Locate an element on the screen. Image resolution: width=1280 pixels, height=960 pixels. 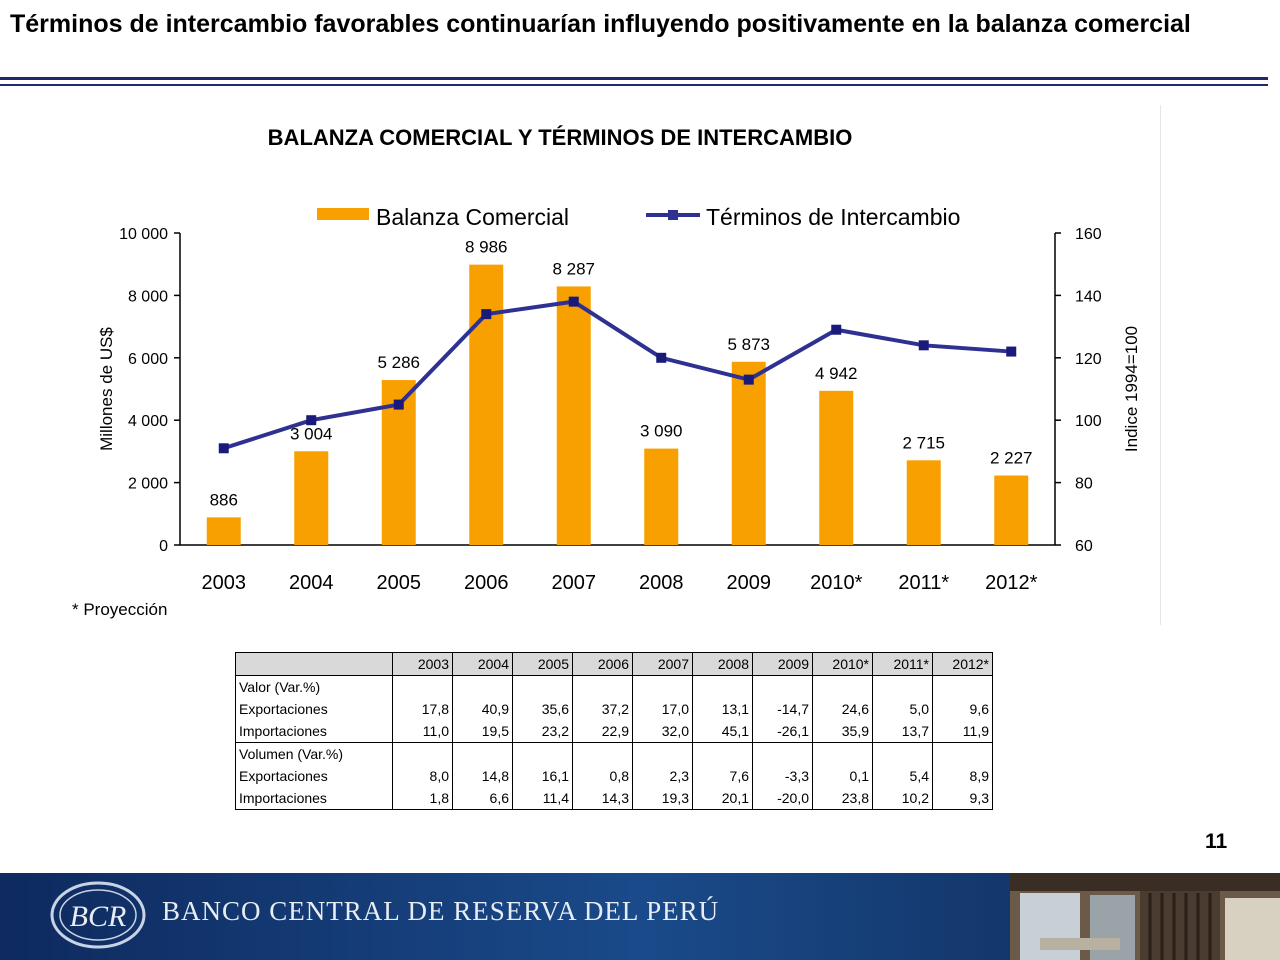
table-header-2009: 2009 is located at coordinates (782, 664).